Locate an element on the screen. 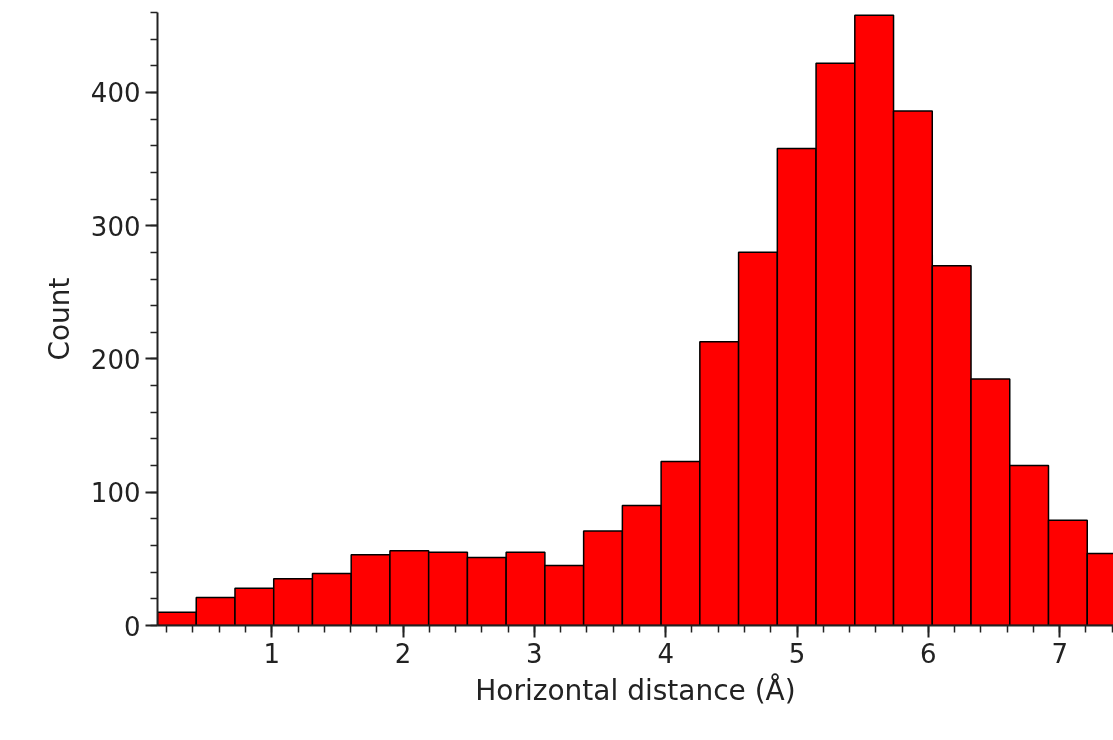 The height and width of the screenshot is (740, 1113). y-tick-label: 400 is located at coordinates (115, 93).